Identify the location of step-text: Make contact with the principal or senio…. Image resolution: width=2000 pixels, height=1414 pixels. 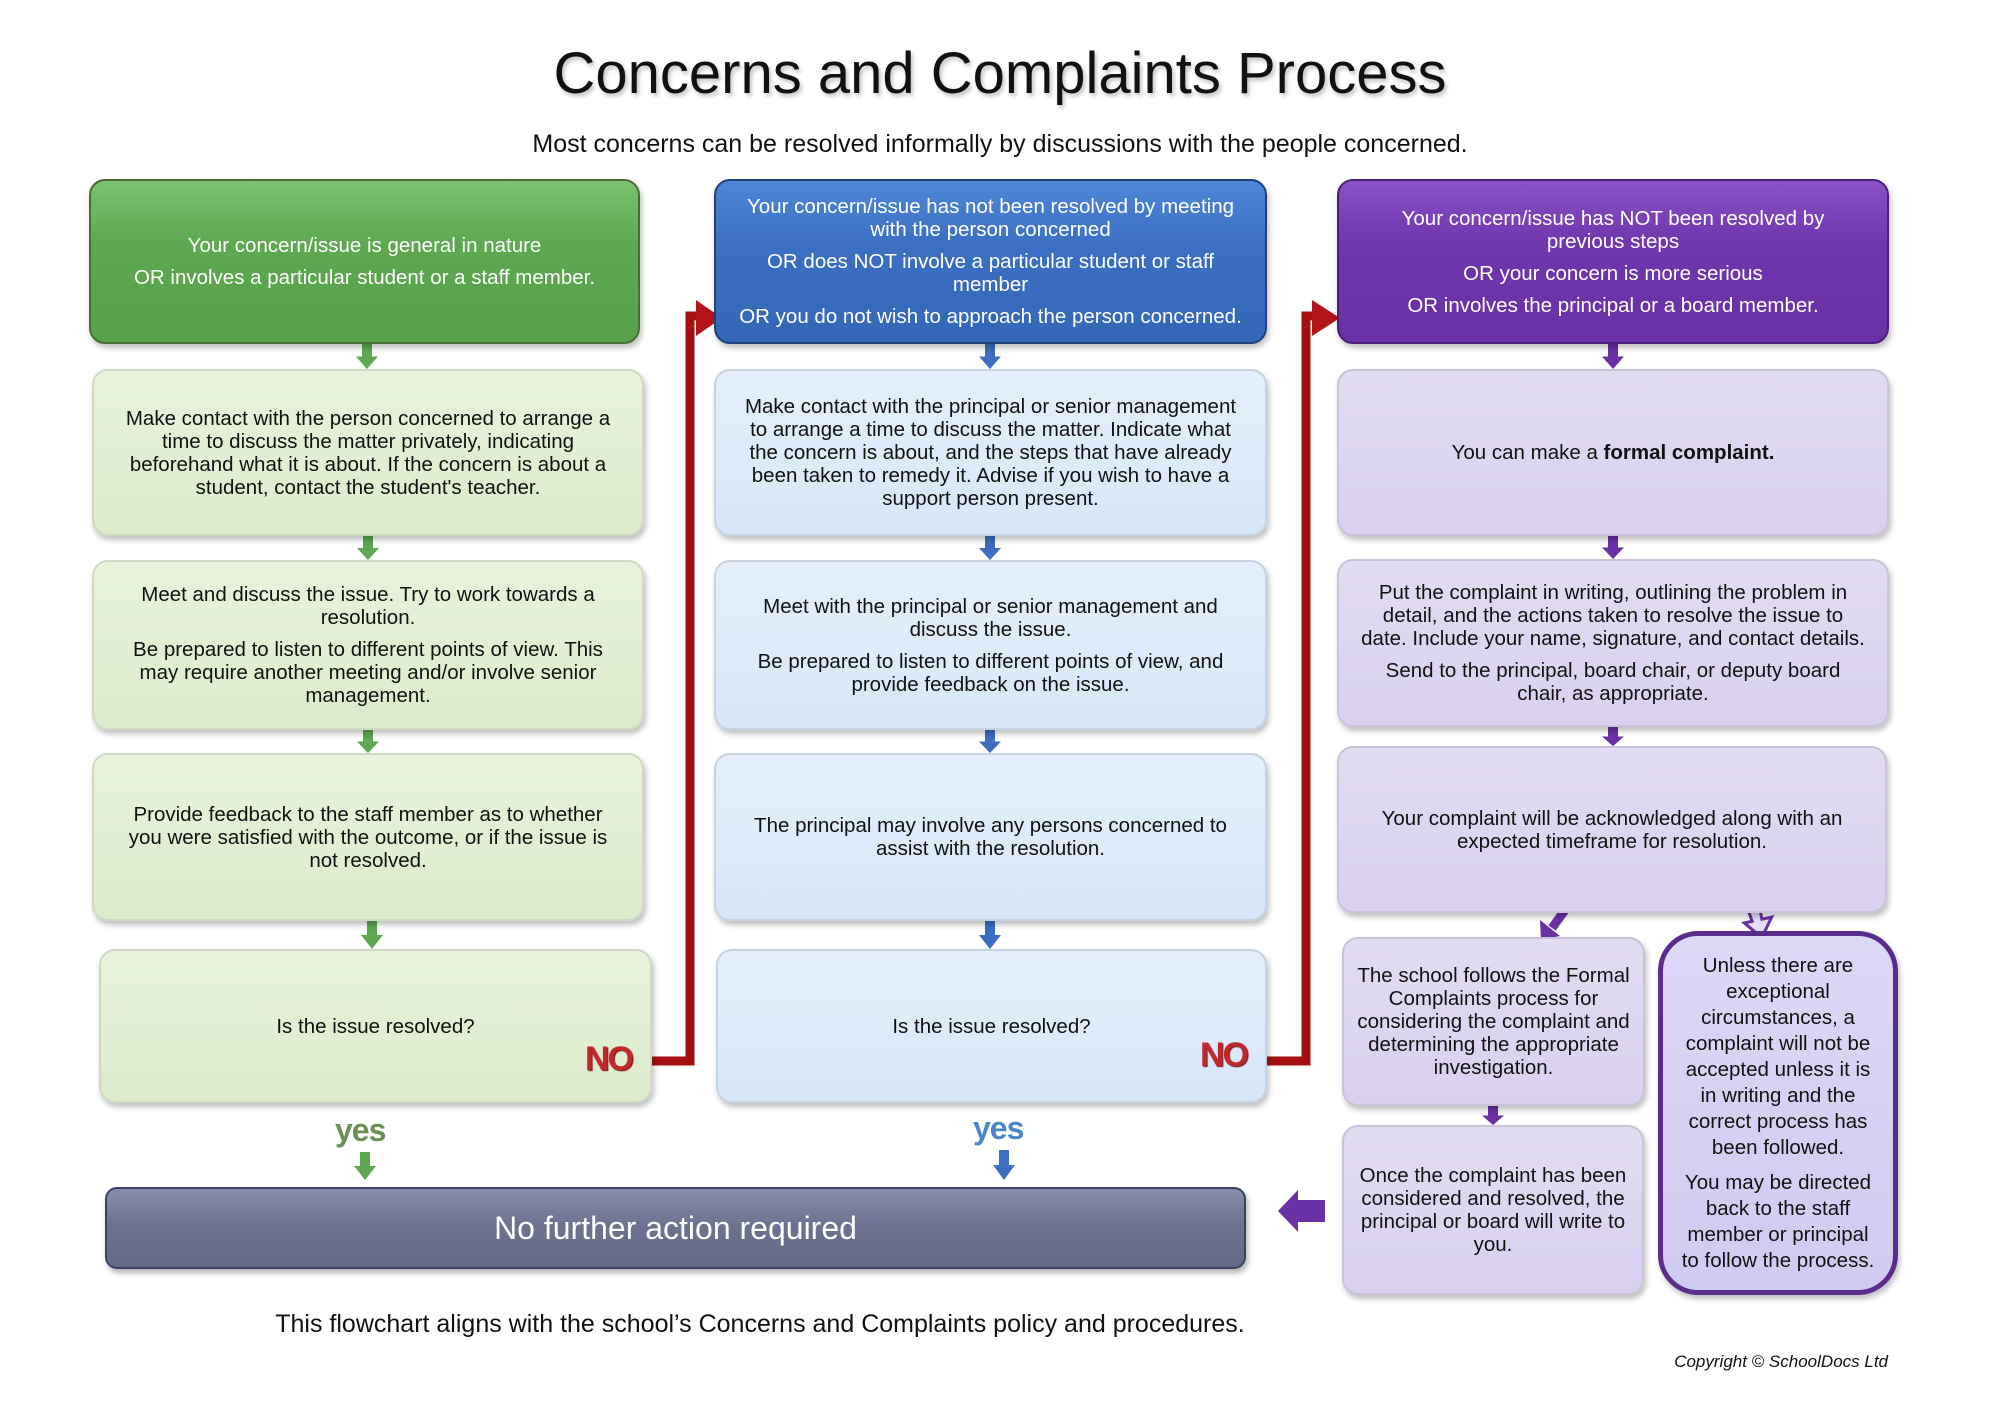
(990, 452).